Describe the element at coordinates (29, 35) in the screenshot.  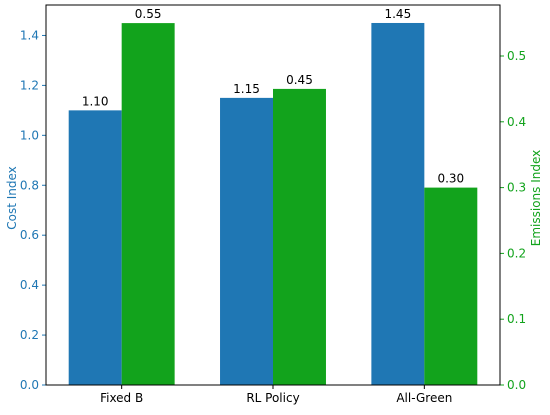
I see `y-left-tick-label: 1.4` at that location.